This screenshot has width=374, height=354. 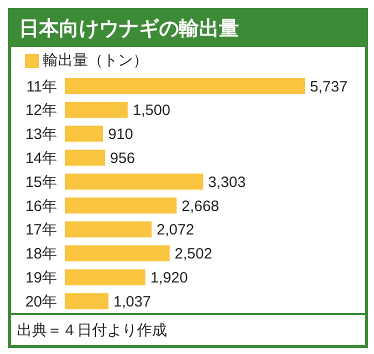 What do you see at coordinates (123, 159) in the screenshot?
I see `data-label: 956` at bounding box center [123, 159].